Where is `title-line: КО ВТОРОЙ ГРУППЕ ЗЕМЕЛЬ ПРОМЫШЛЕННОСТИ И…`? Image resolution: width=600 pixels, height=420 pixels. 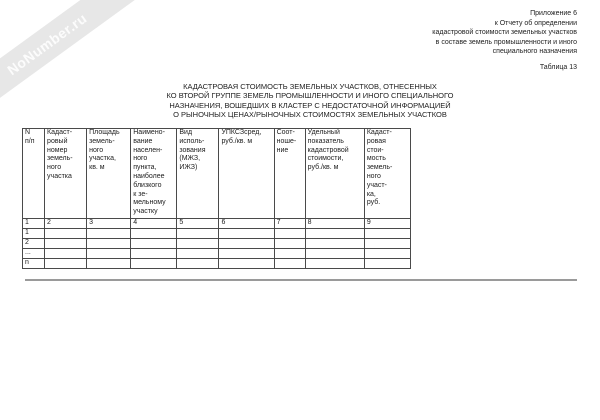 title-line: КО ВТОРОЙ ГРУППЕ ЗЕМЕЛЬ ПРОМЫШЛЕННОСТИ И… is located at coordinates (310, 96).